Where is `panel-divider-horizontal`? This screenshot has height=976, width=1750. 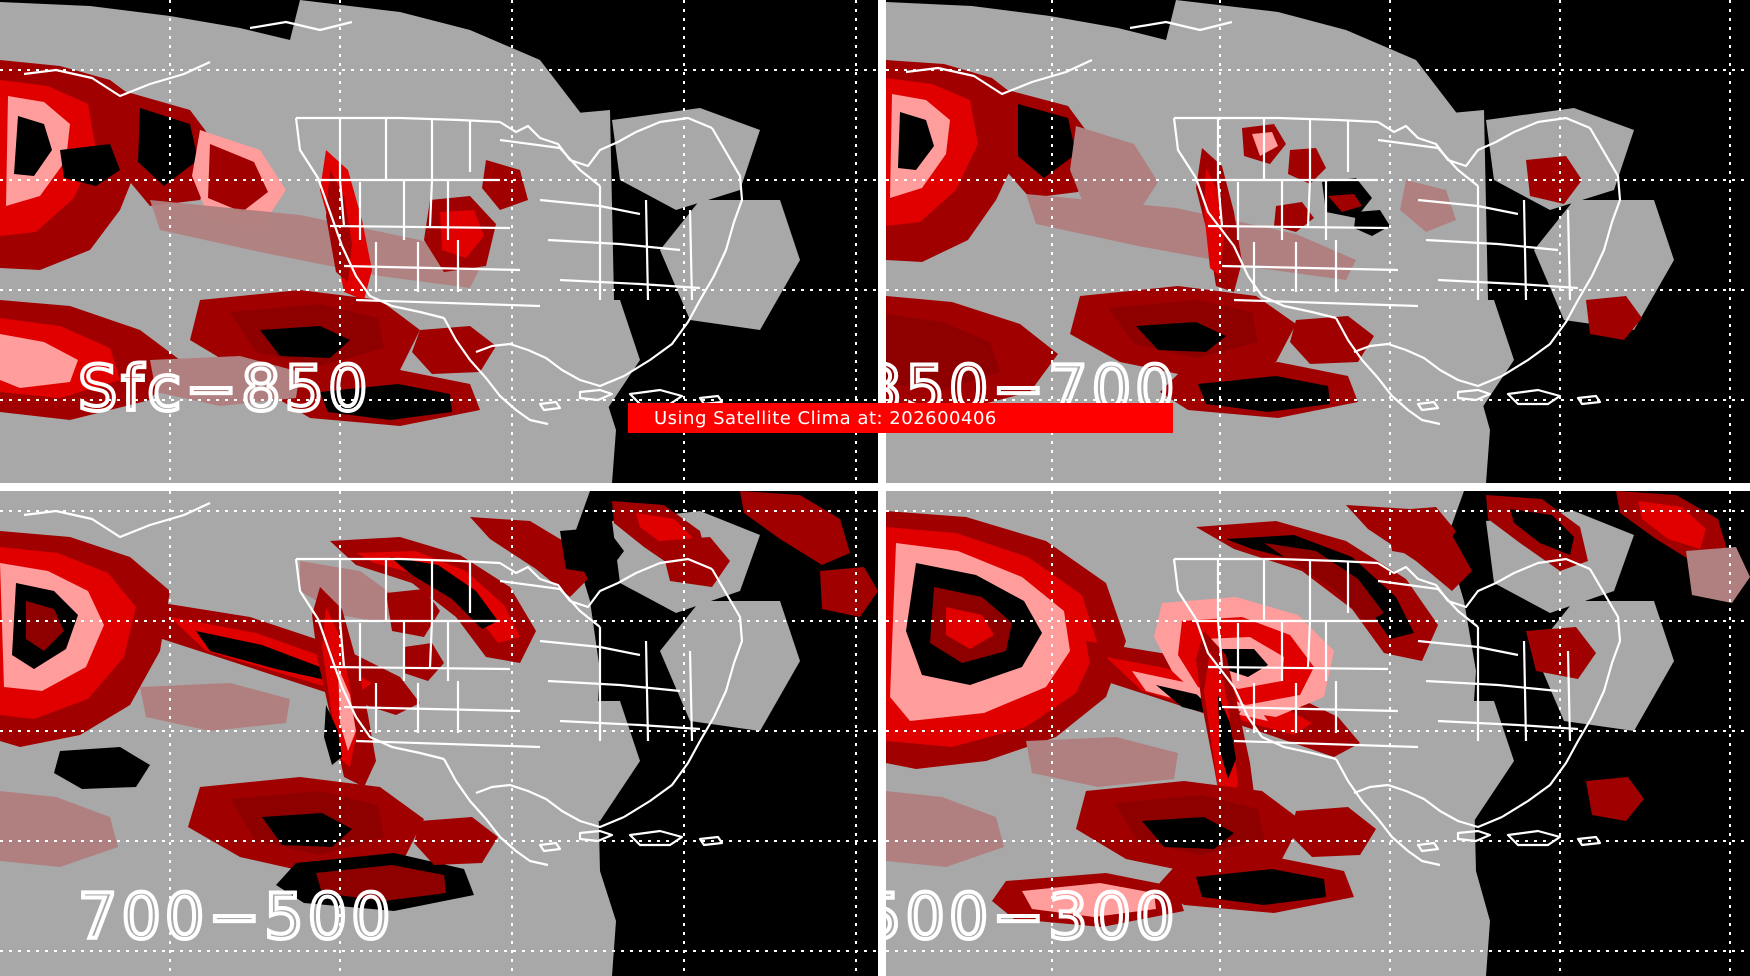 panel-divider-horizontal is located at coordinates (875, 487).